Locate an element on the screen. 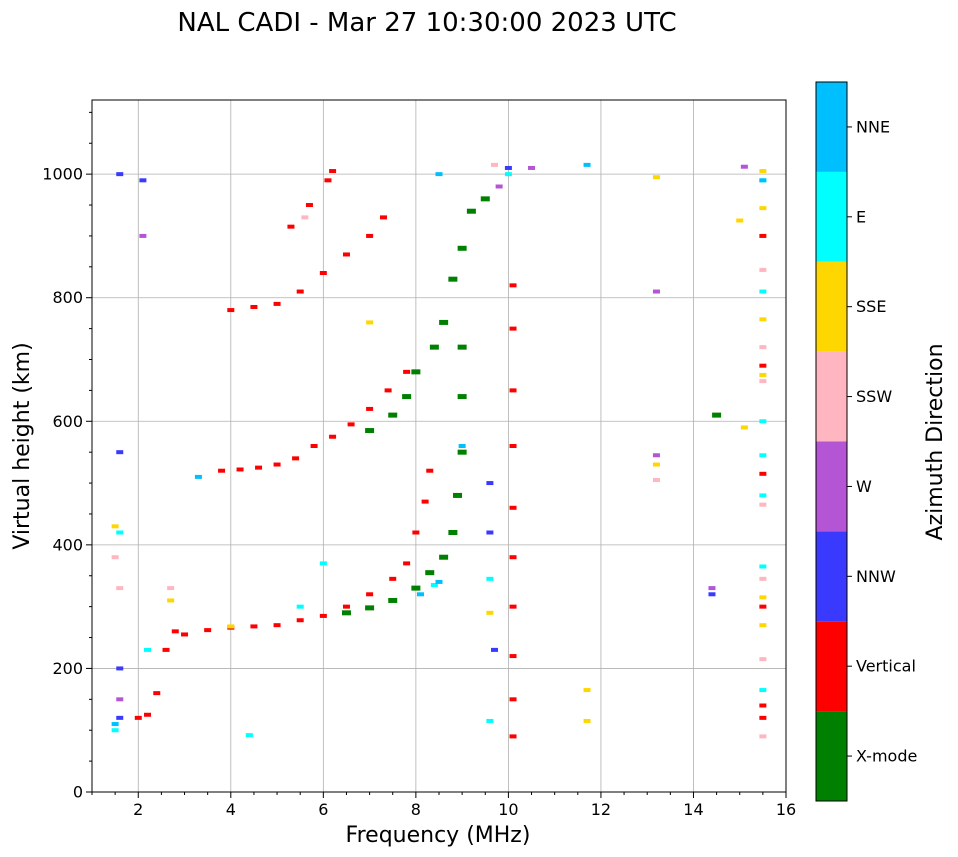  colorbar: X-mode Vertical NNW W SSW SSE E NNE is located at coordinates (866, 441).